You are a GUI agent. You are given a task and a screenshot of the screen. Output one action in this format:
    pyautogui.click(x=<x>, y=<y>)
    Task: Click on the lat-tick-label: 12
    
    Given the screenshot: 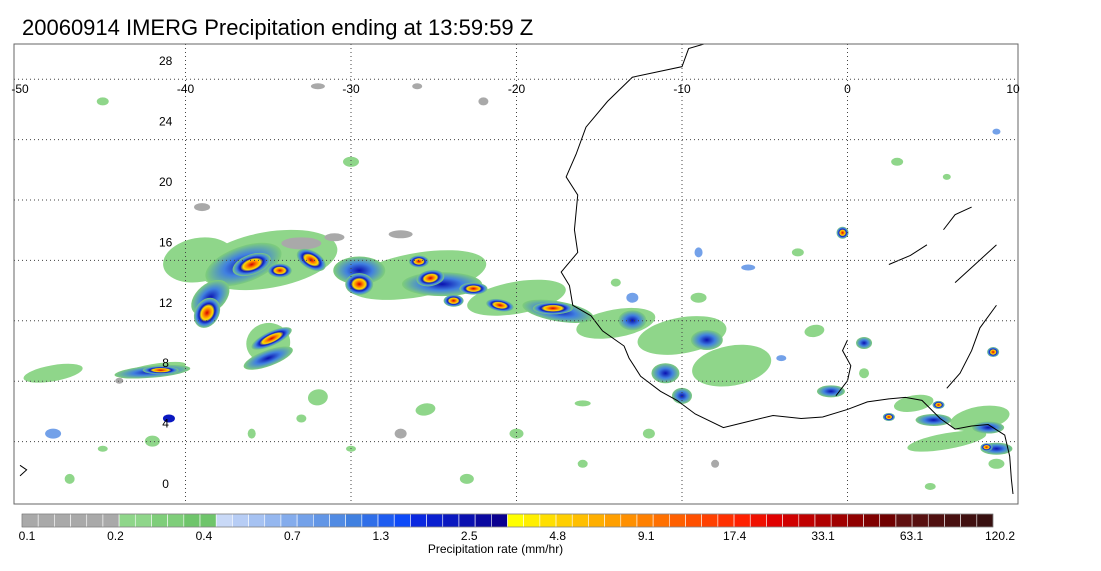 What is the action you would take?
    pyautogui.click(x=166, y=303)
    